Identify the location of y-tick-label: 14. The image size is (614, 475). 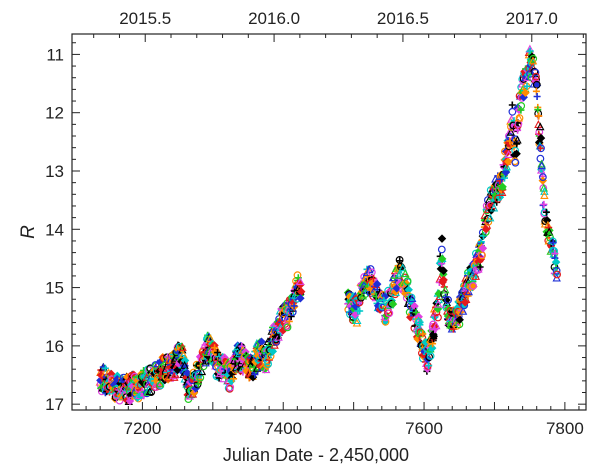
(54, 229).